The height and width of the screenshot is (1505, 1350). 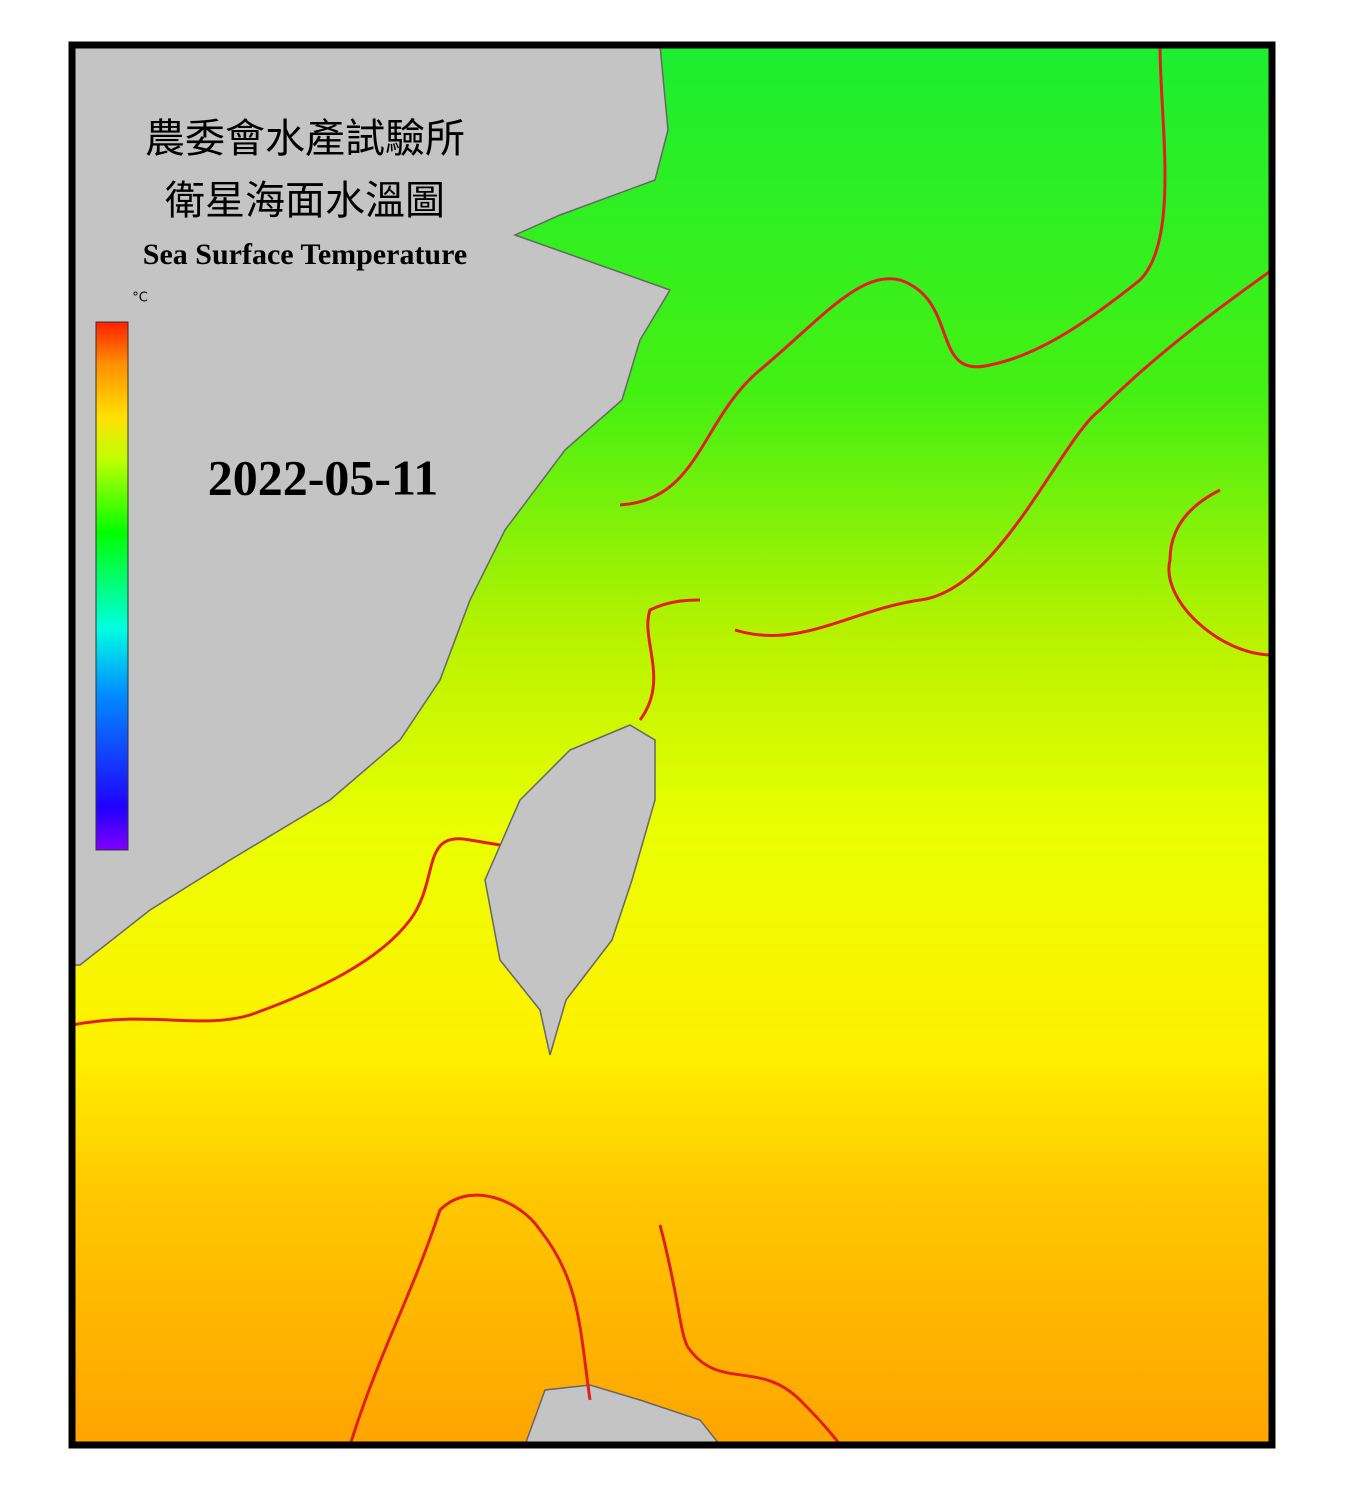 I want to click on colorbar-unit: °C, so click(x=140, y=298).